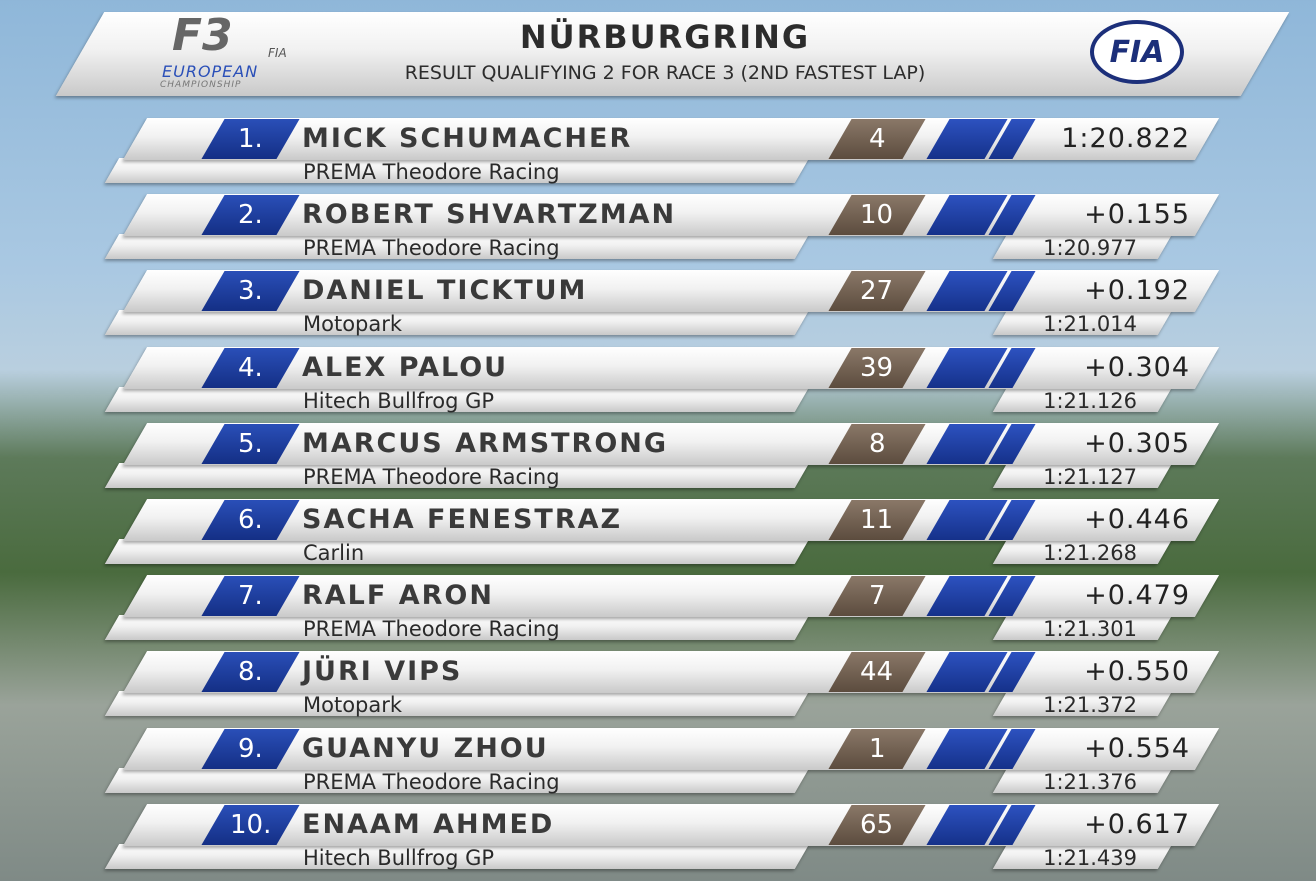  What do you see at coordinates (250, 596) in the screenshot?
I see `position: 7.` at bounding box center [250, 596].